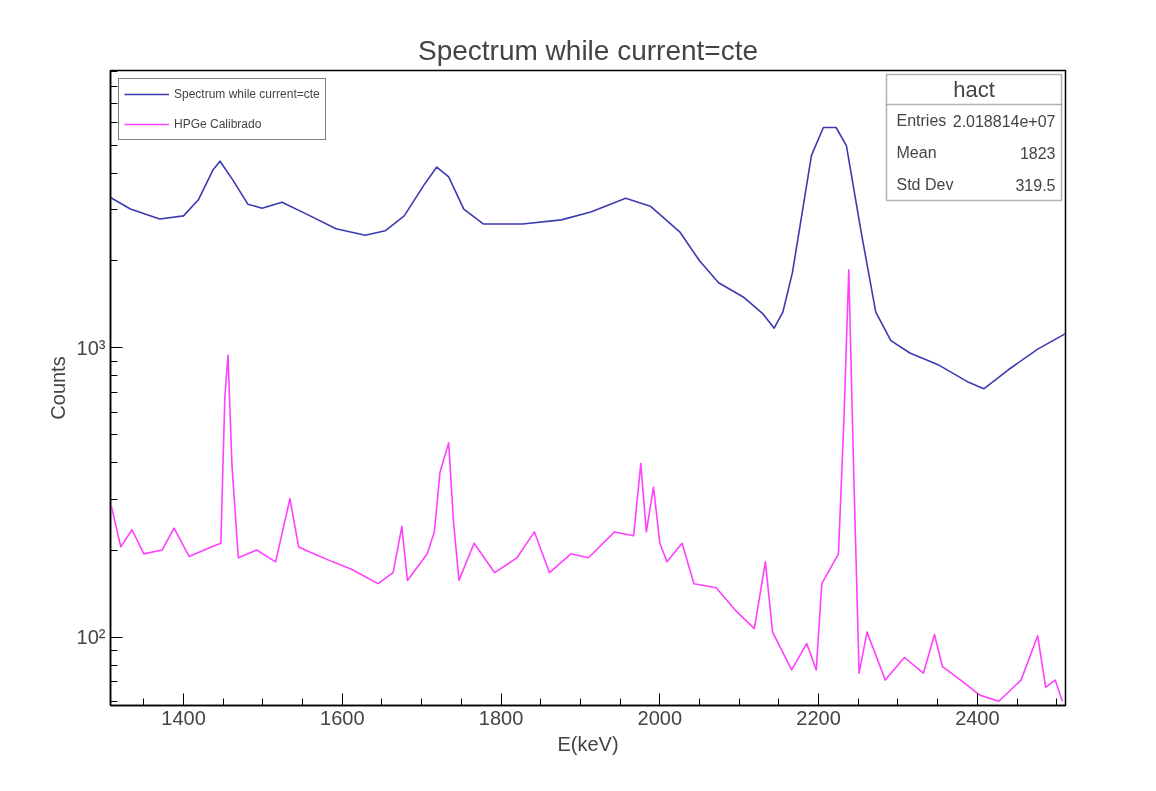  Describe the element at coordinates (1037, 153) in the screenshot. I see `annotation: 1823` at that location.